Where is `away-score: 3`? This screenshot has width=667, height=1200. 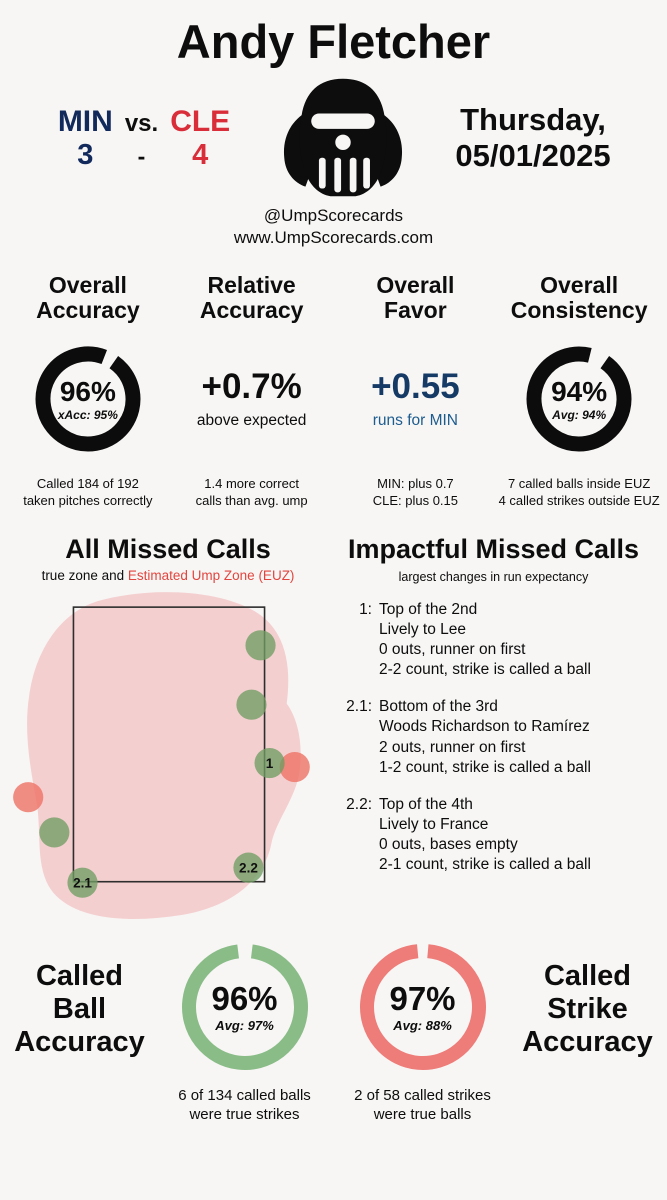 away-score: 3 is located at coordinates (85, 154).